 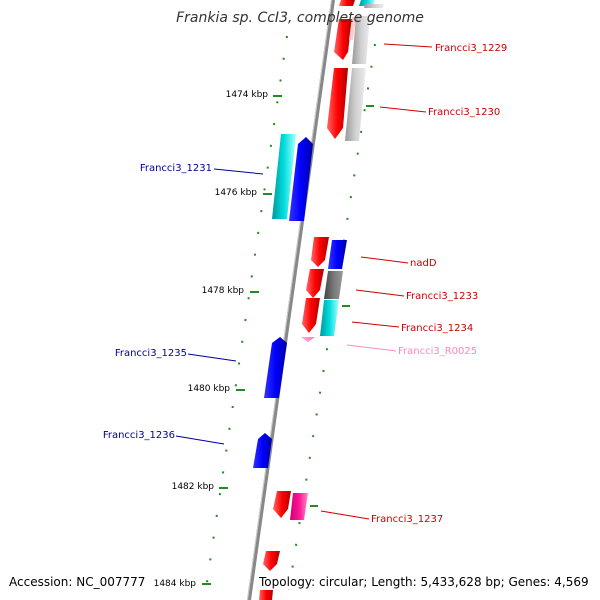 I want to click on kbp-tick-marks, so click(x=242, y=340).